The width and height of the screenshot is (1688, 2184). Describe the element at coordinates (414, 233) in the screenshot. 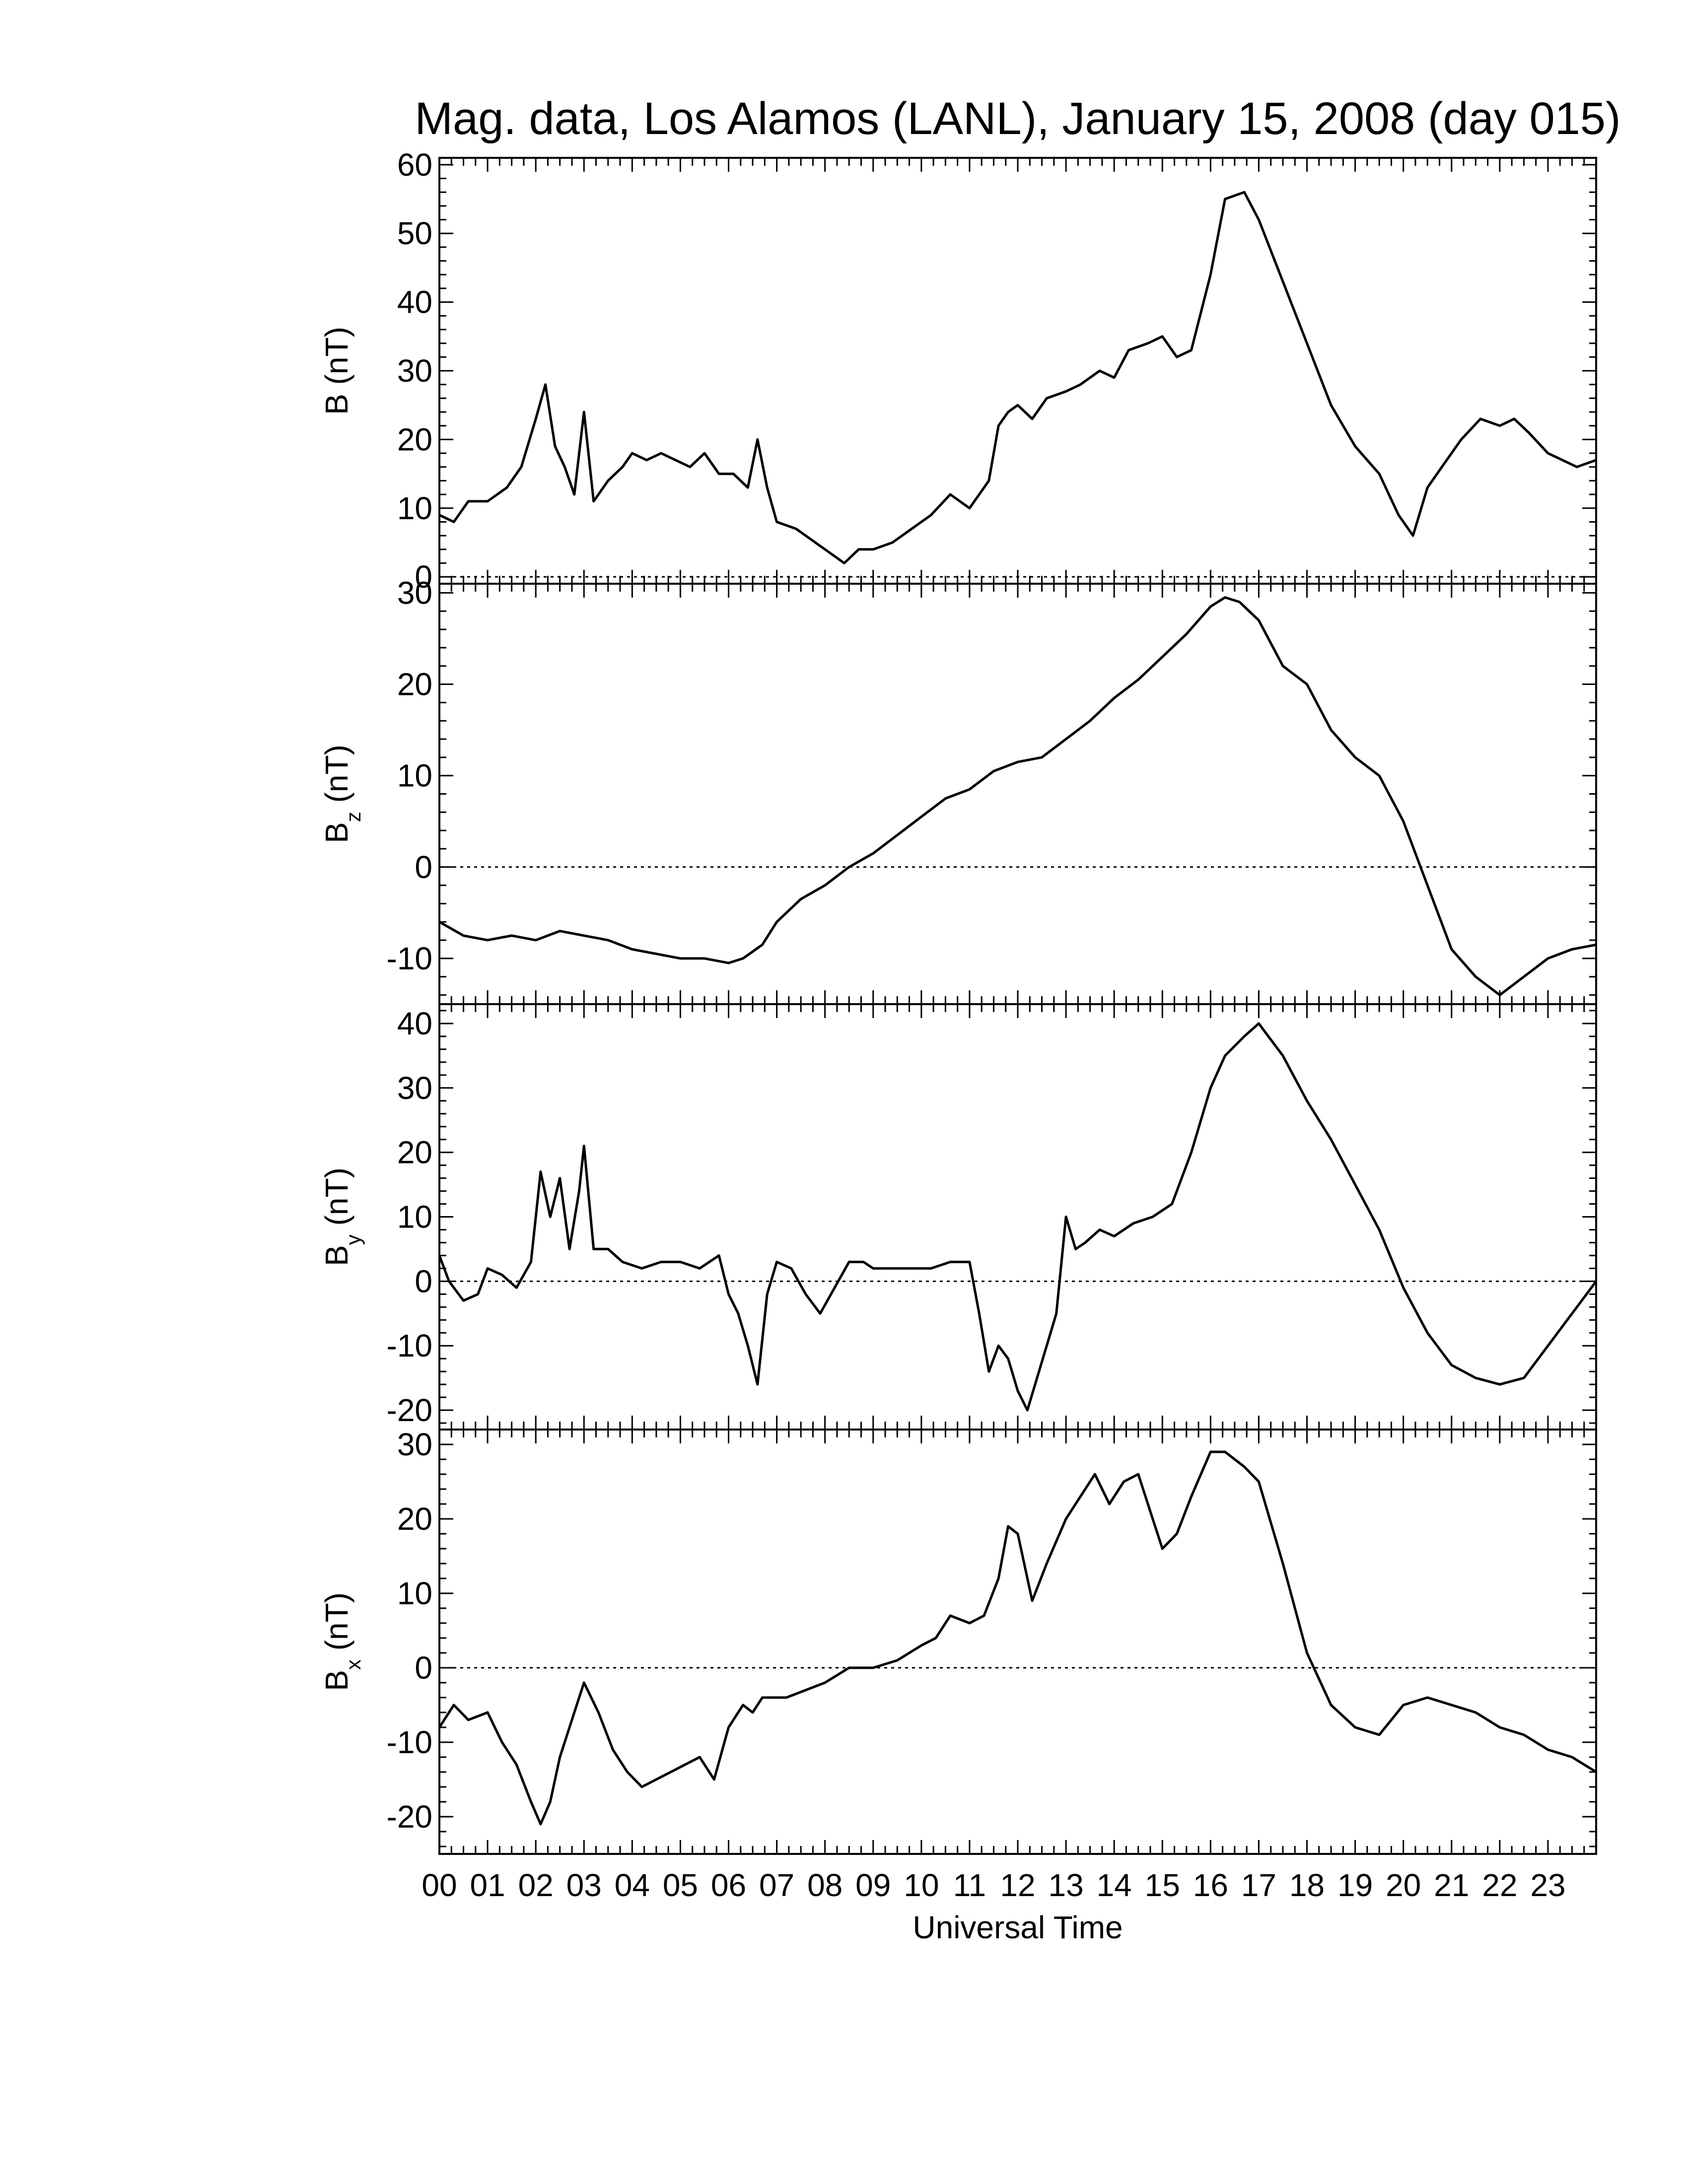

I see `y-tick-label: 50` at that location.